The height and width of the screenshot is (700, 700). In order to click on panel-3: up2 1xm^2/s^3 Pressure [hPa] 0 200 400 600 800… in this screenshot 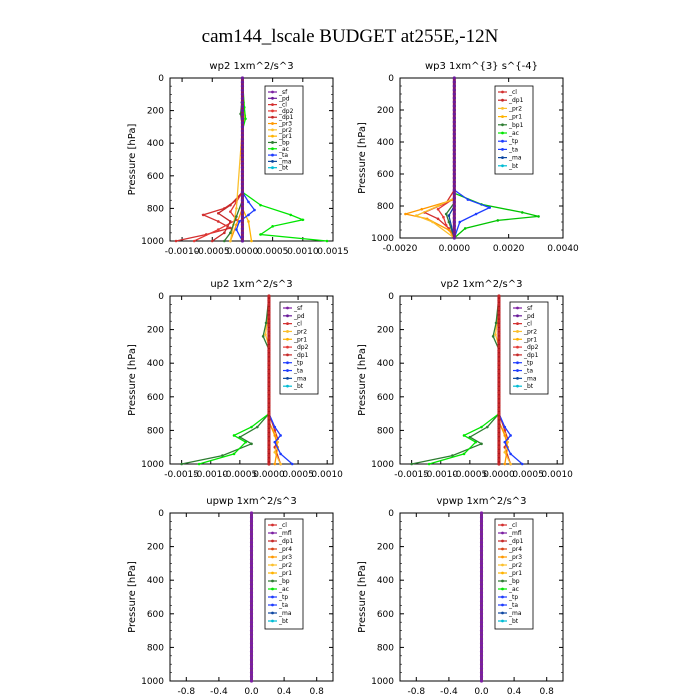, I will do `click(235, 379)`.